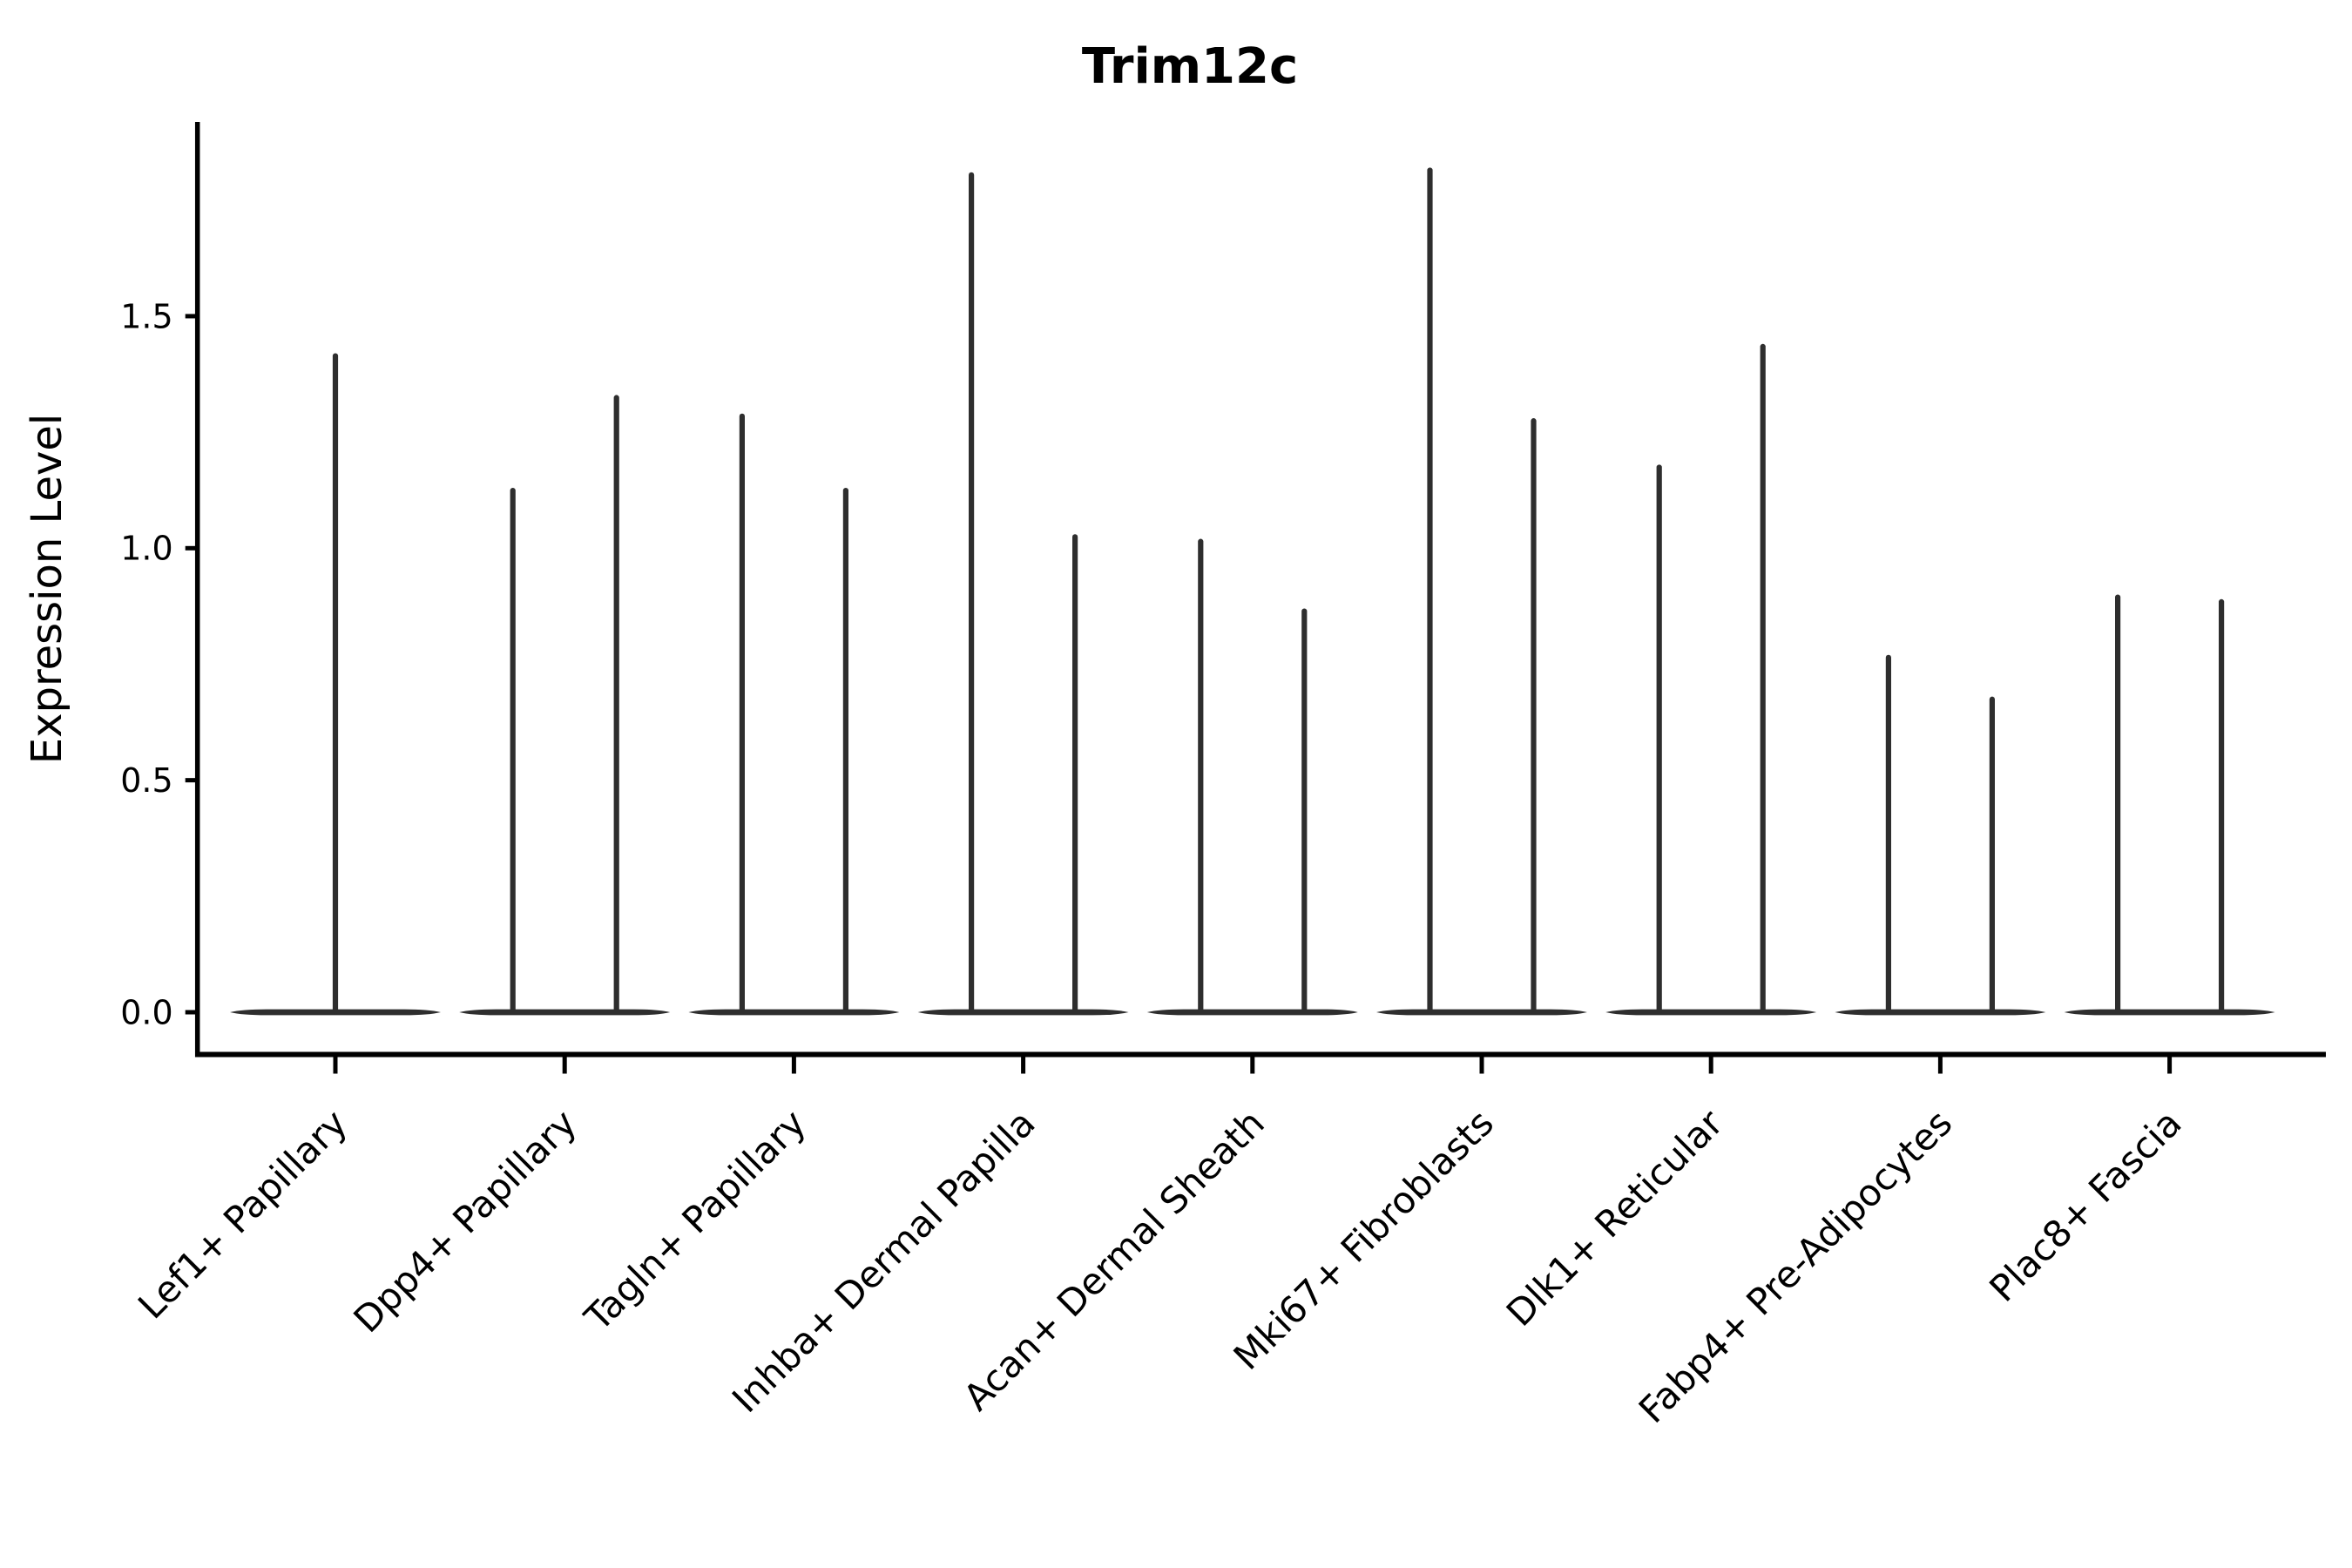 This screenshot has width=2352, height=1568. Describe the element at coordinates (2085, 1205) in the screenshot. I see `x-category-label: Plac8+ Fascia` at that location.